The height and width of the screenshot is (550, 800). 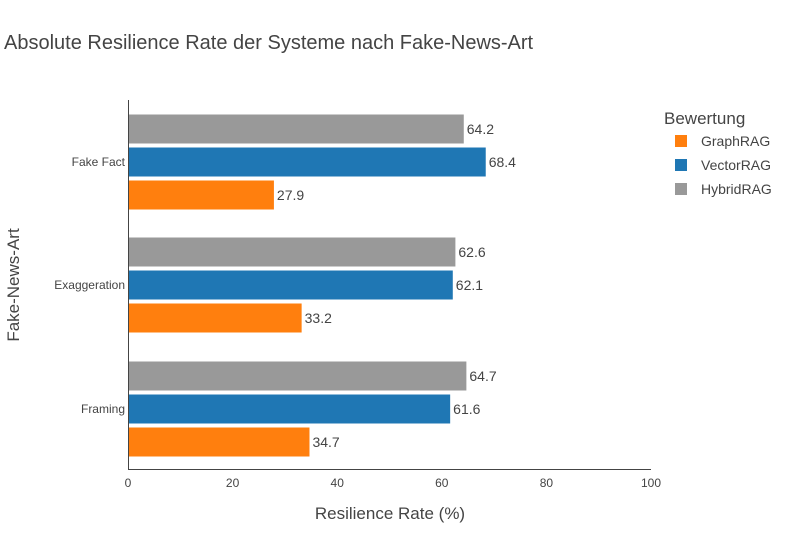 What do you see at coordinates (307, 162) in the screenshot?
I see `bar-vectorrag-fake-fact` at bounding box center [307, 162].